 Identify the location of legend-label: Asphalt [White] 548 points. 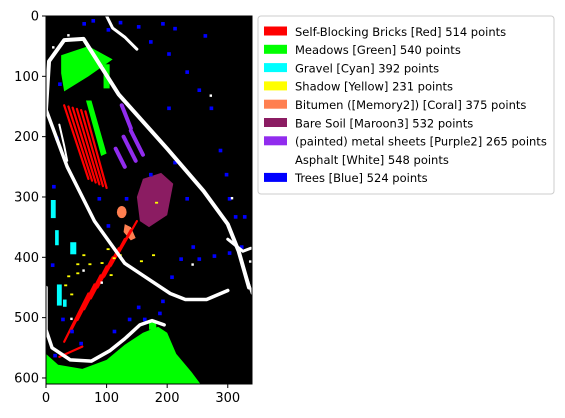
(372, 160).